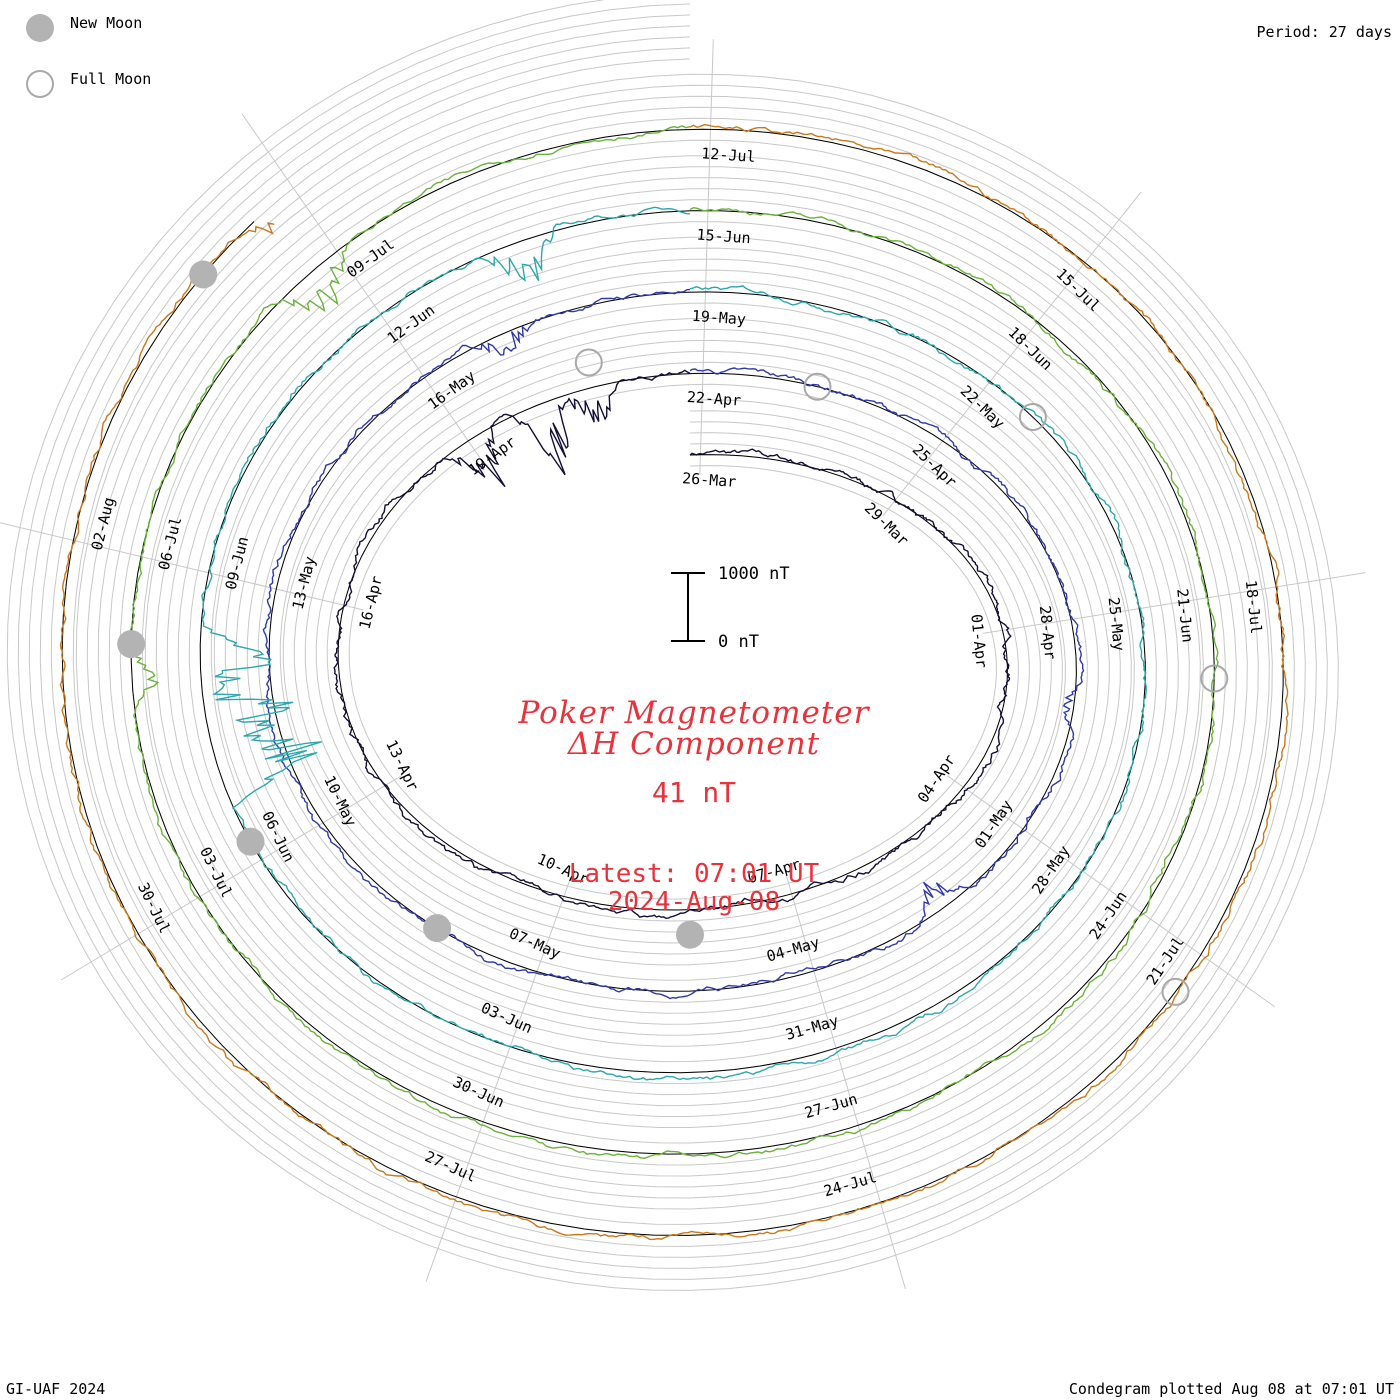  I want to click on date-label: 28-Apr, so click(1048, 633).